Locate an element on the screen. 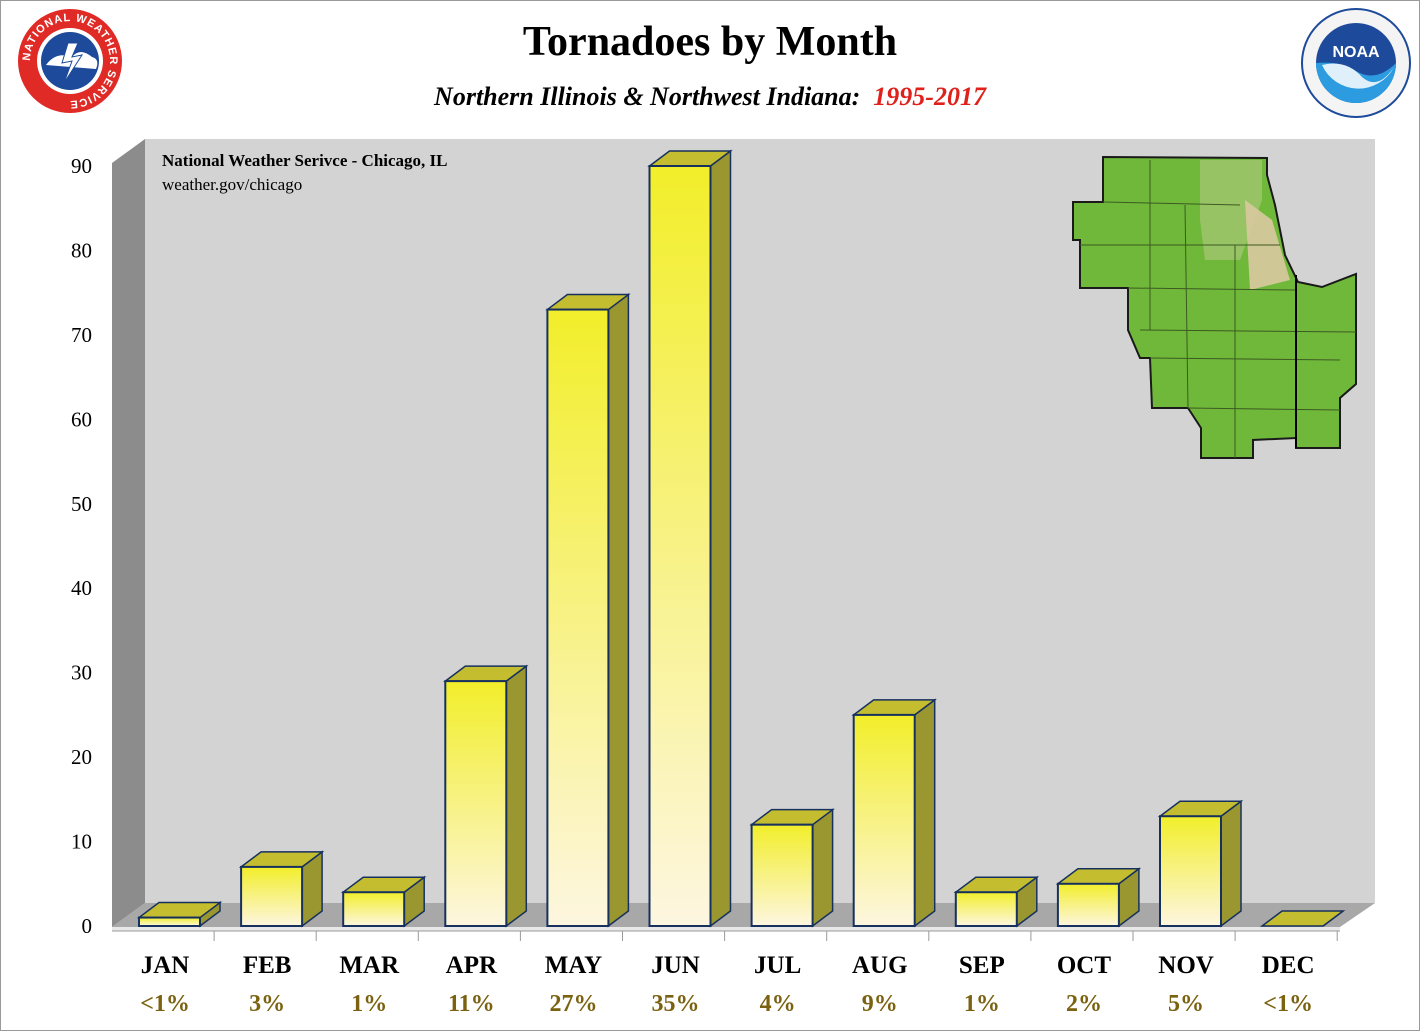 Image resolution: width=1420 pixels, height=1031 pixels. percent-label-may: 27% is located at coordinates (573, 1004).